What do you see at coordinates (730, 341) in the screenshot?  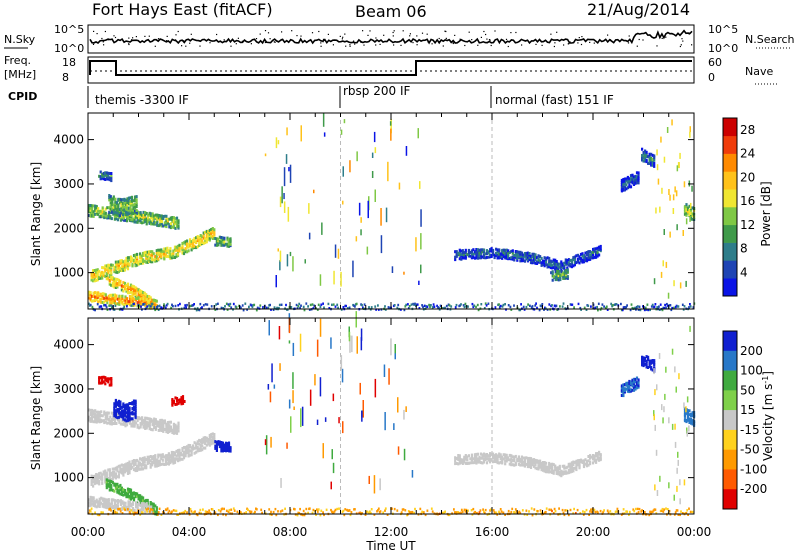 I see `colorbar-swatch` at bounding box center [730, 341].